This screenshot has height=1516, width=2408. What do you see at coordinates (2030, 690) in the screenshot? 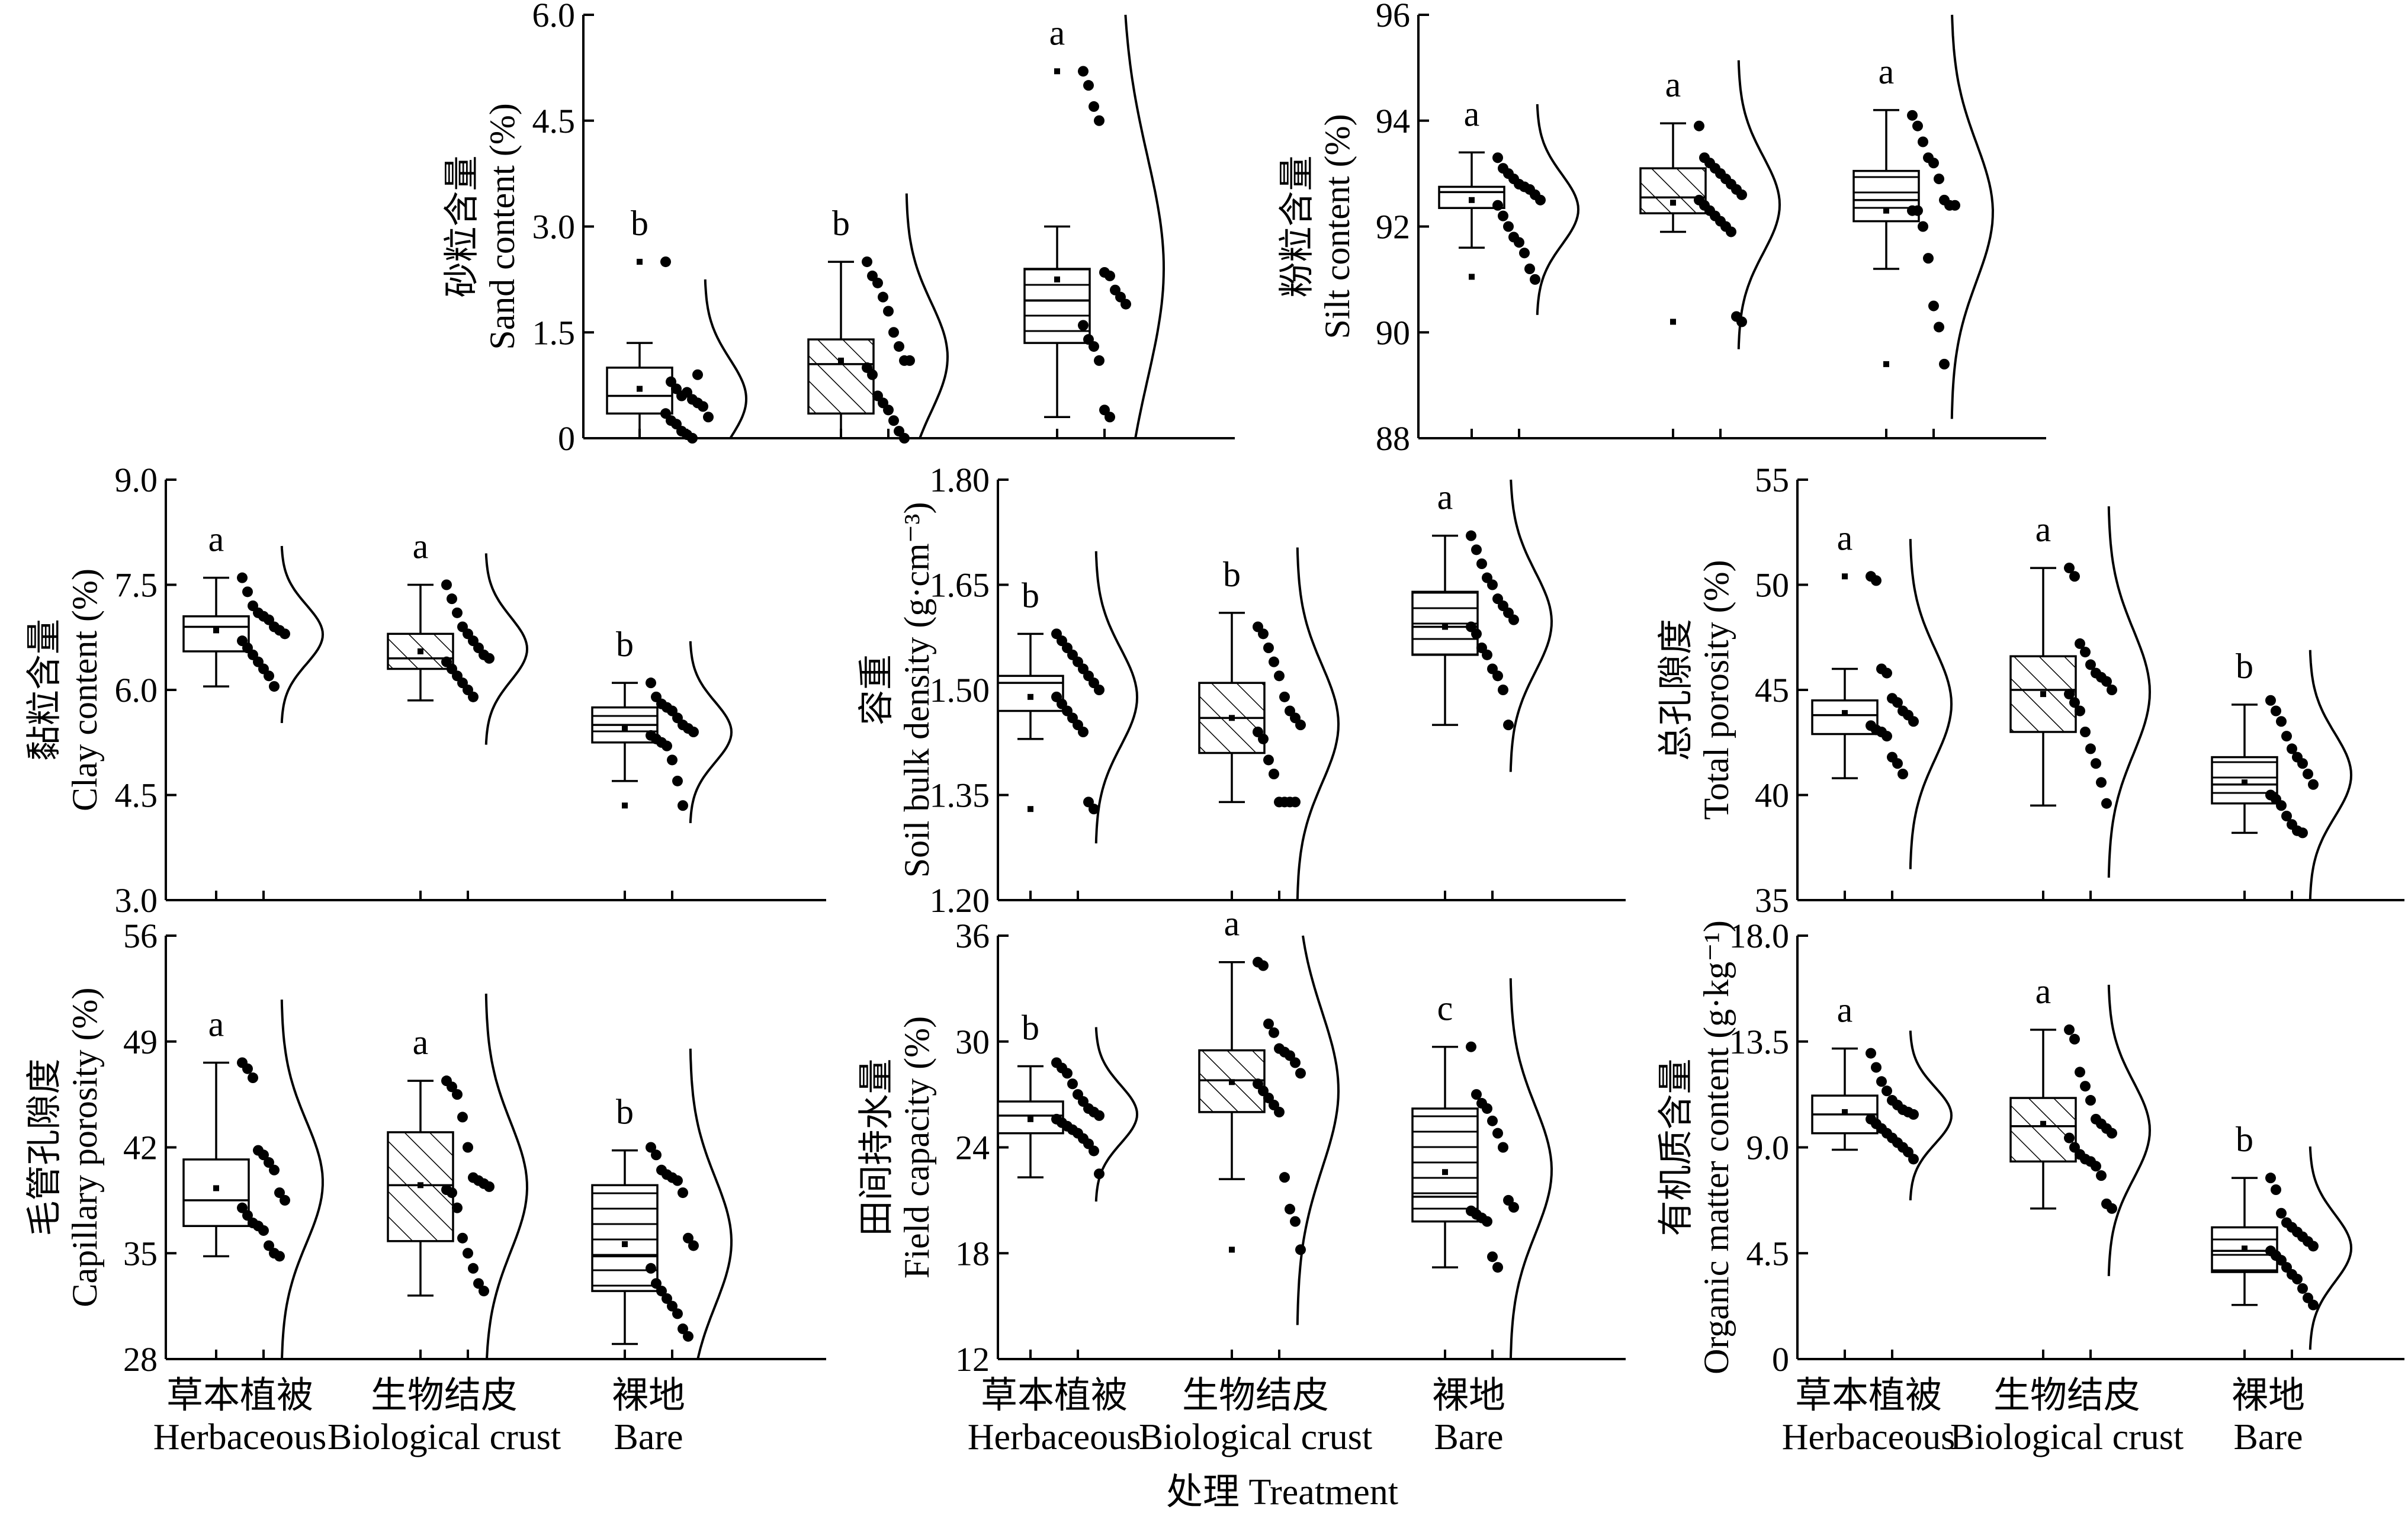
I see `panel-total: 35 40 45 50 55 总孔隙度Total porosity (%) a a b` at bounding box center [2030, 690].